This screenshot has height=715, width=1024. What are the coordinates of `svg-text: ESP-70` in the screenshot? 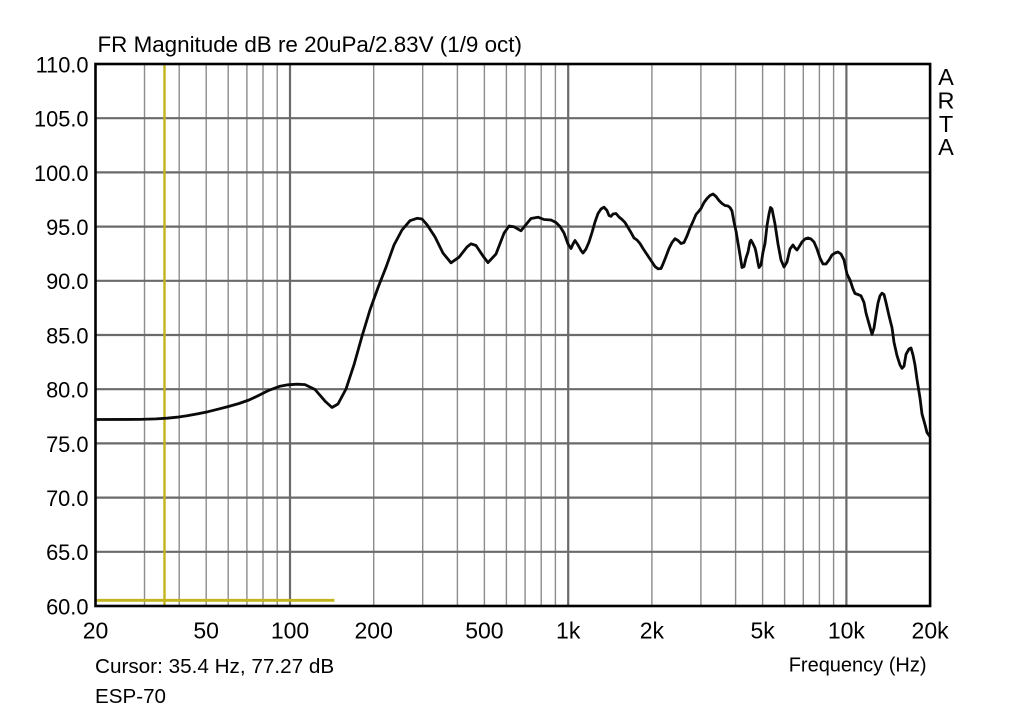 It's located at (130, 696).